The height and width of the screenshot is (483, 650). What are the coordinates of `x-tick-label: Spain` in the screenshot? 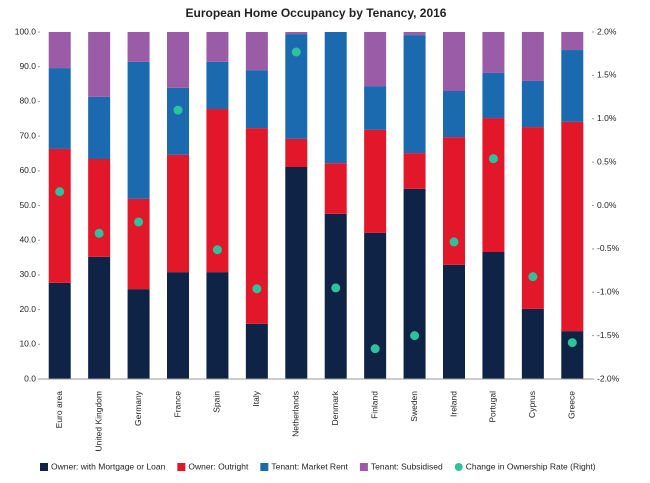 It's located at (217, 402).